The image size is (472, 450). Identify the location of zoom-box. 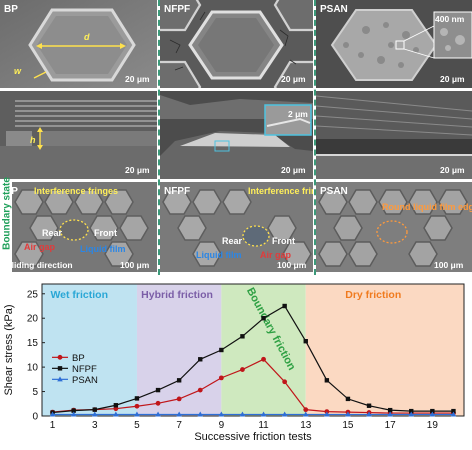
(222, 146).